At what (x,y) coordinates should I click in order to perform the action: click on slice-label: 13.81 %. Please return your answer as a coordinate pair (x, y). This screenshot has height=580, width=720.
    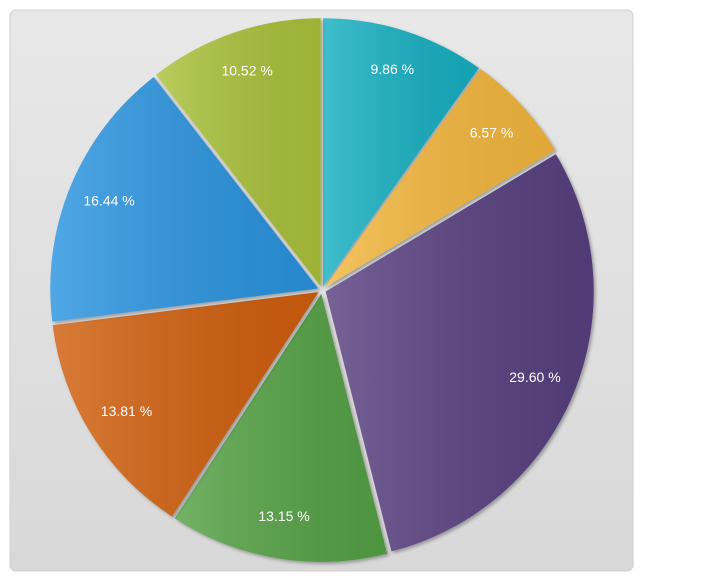
    Looking at the image, I should click on (126, 411).